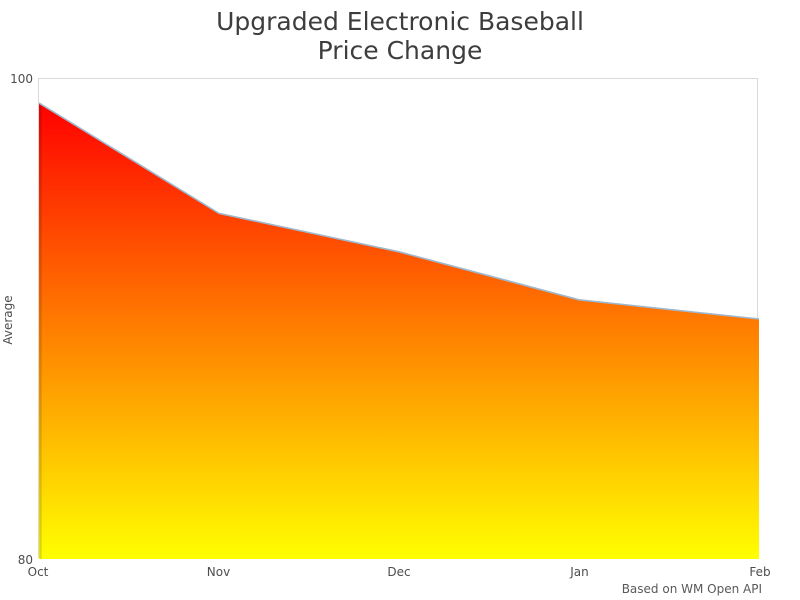  I want to click on x-axis-ticks: Oct Nov Dec Jan Feb, so click(399, 573).